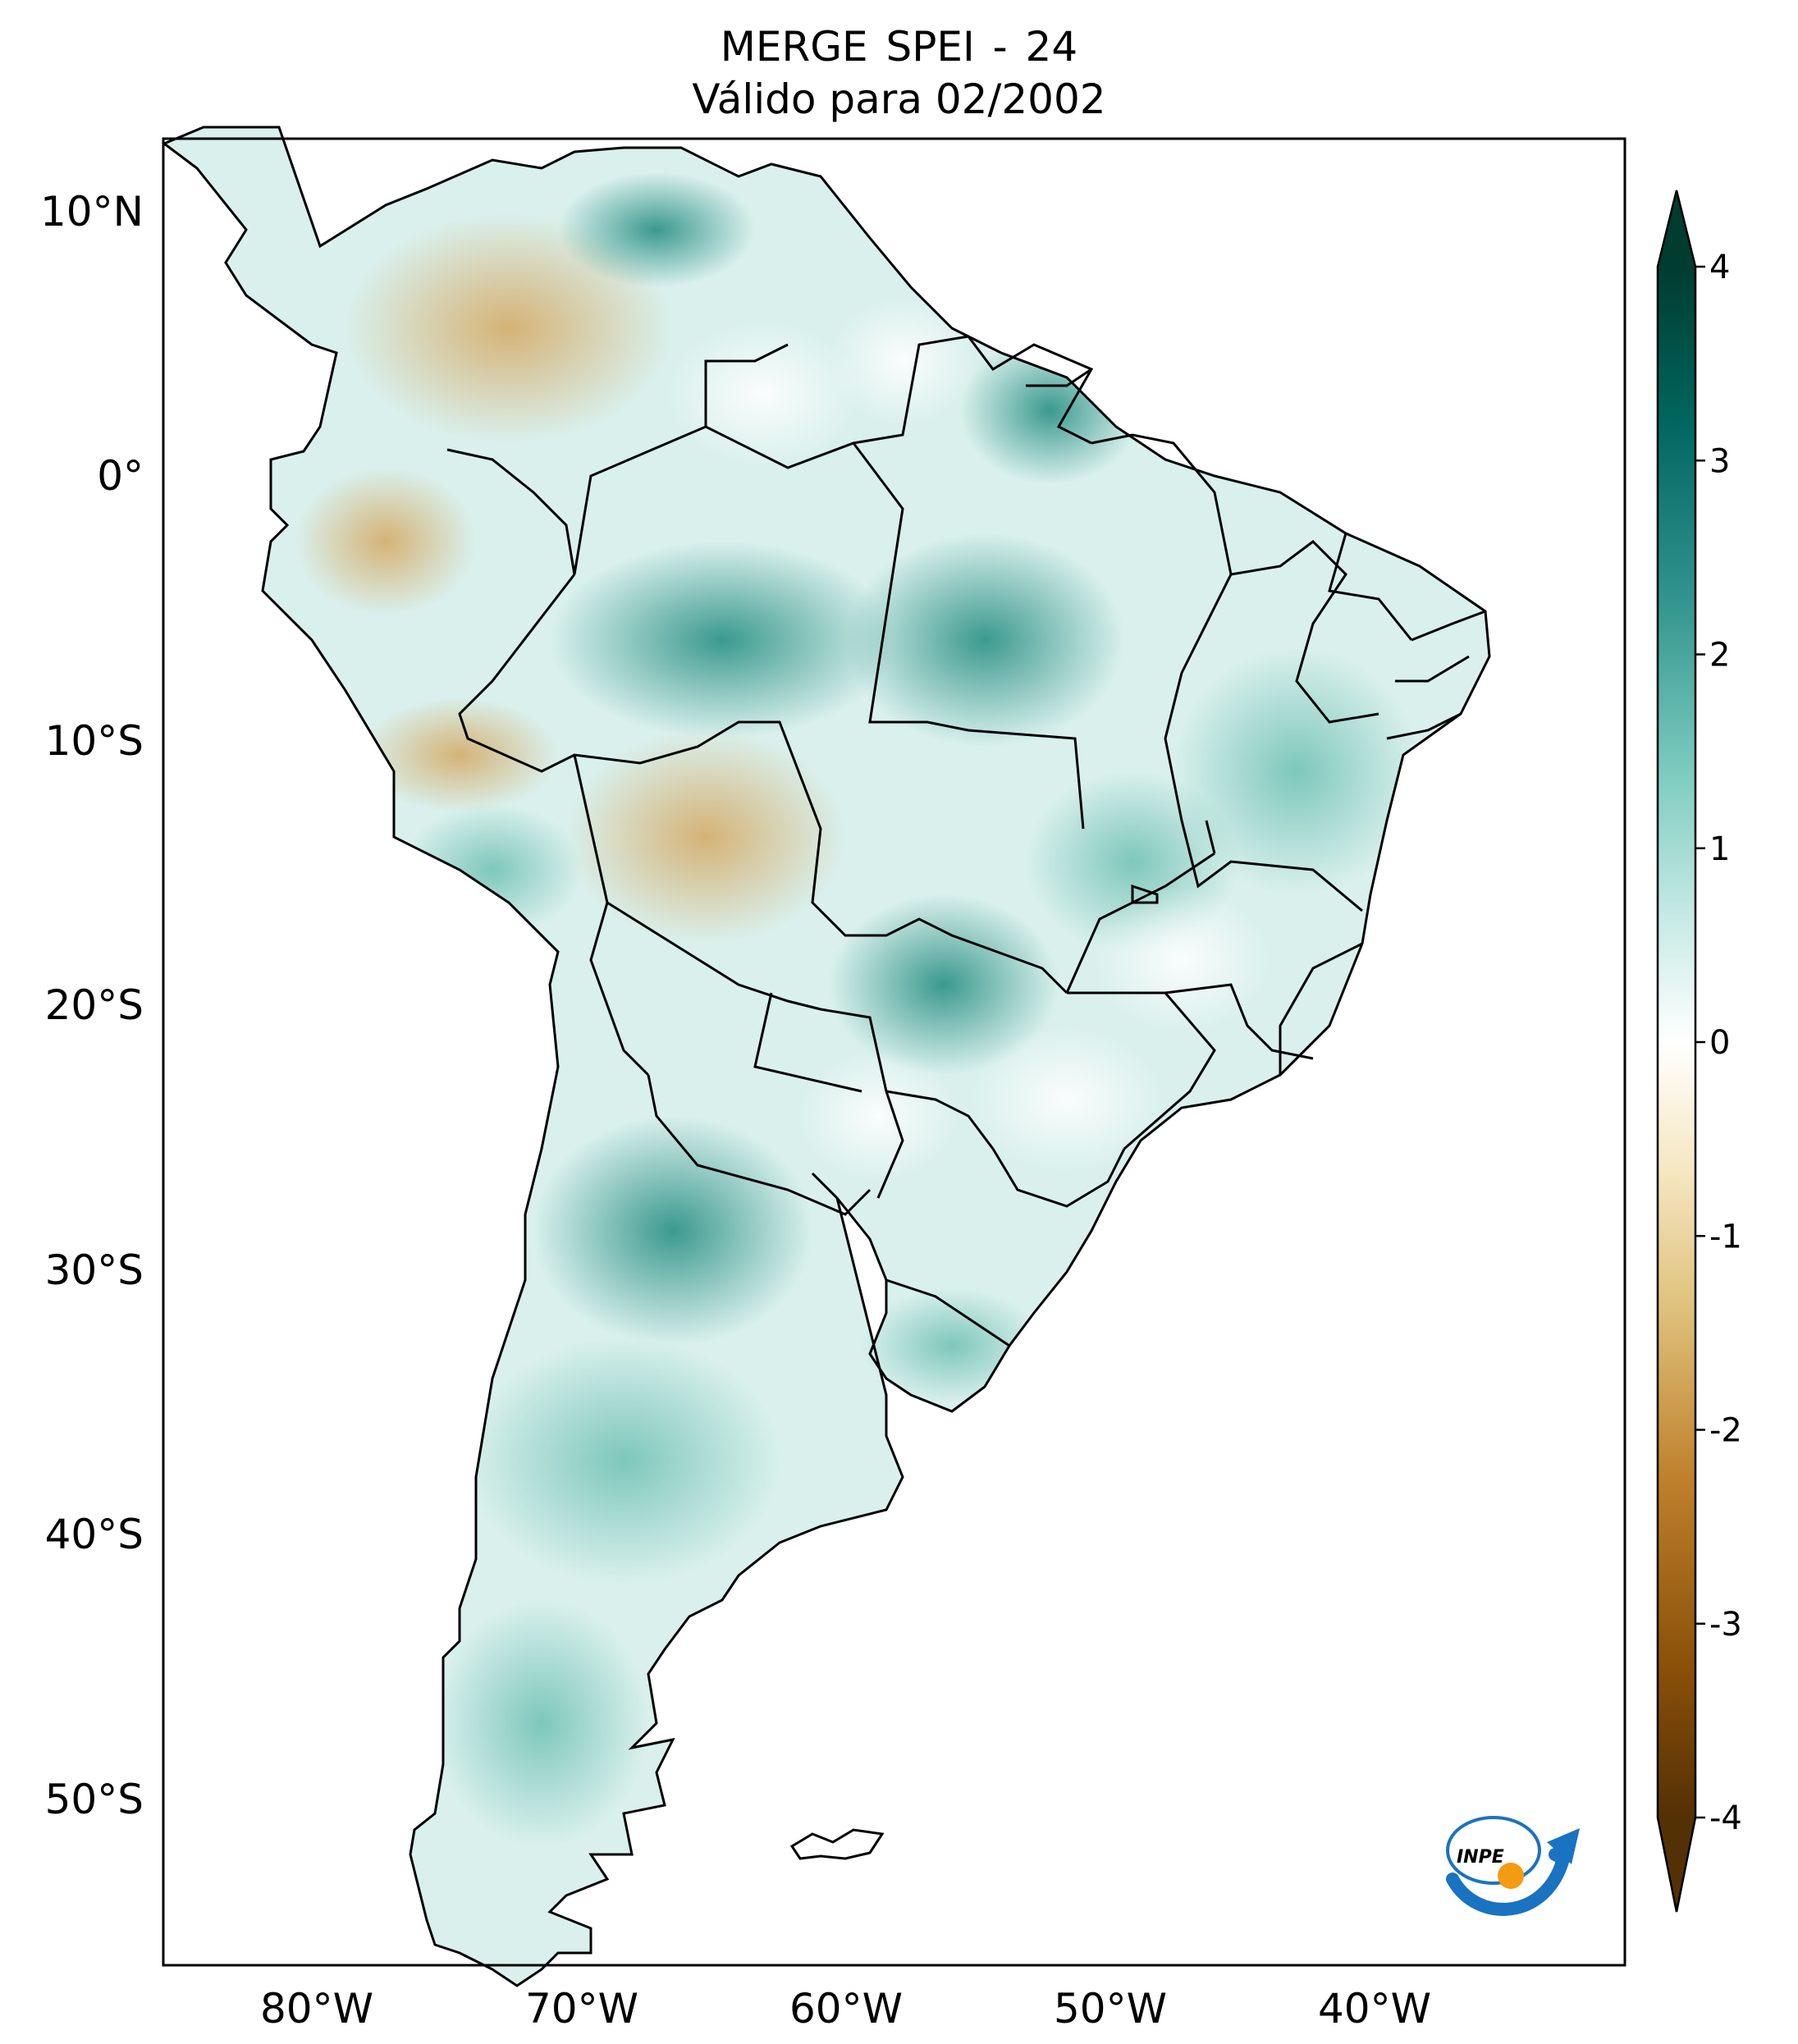 The width and height of the screenshot is (1798, 2044). Describe the element at coordinates (837, 1844) in the screenshot. I see `falkland-islands` at that location.